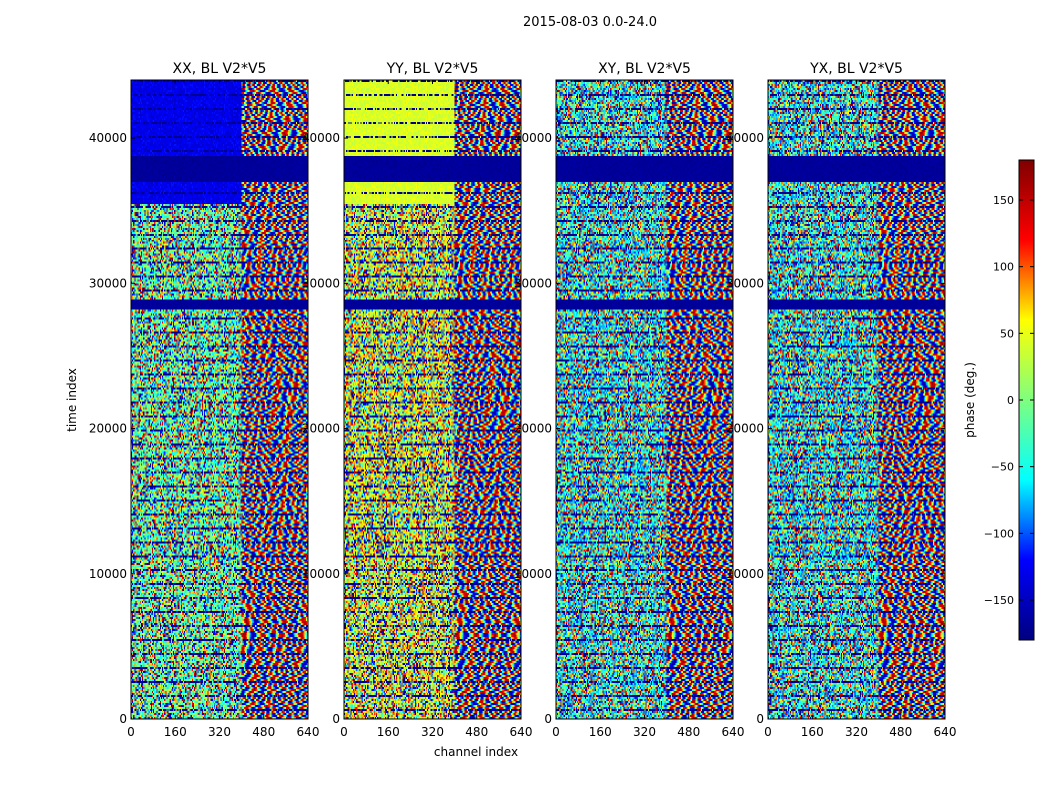 The width and height of the screenshot is (1050, 800). Describe the element at coordinates (1002, 467) in the screenshot. I see `colorbar-tick-label: −50` at that location.